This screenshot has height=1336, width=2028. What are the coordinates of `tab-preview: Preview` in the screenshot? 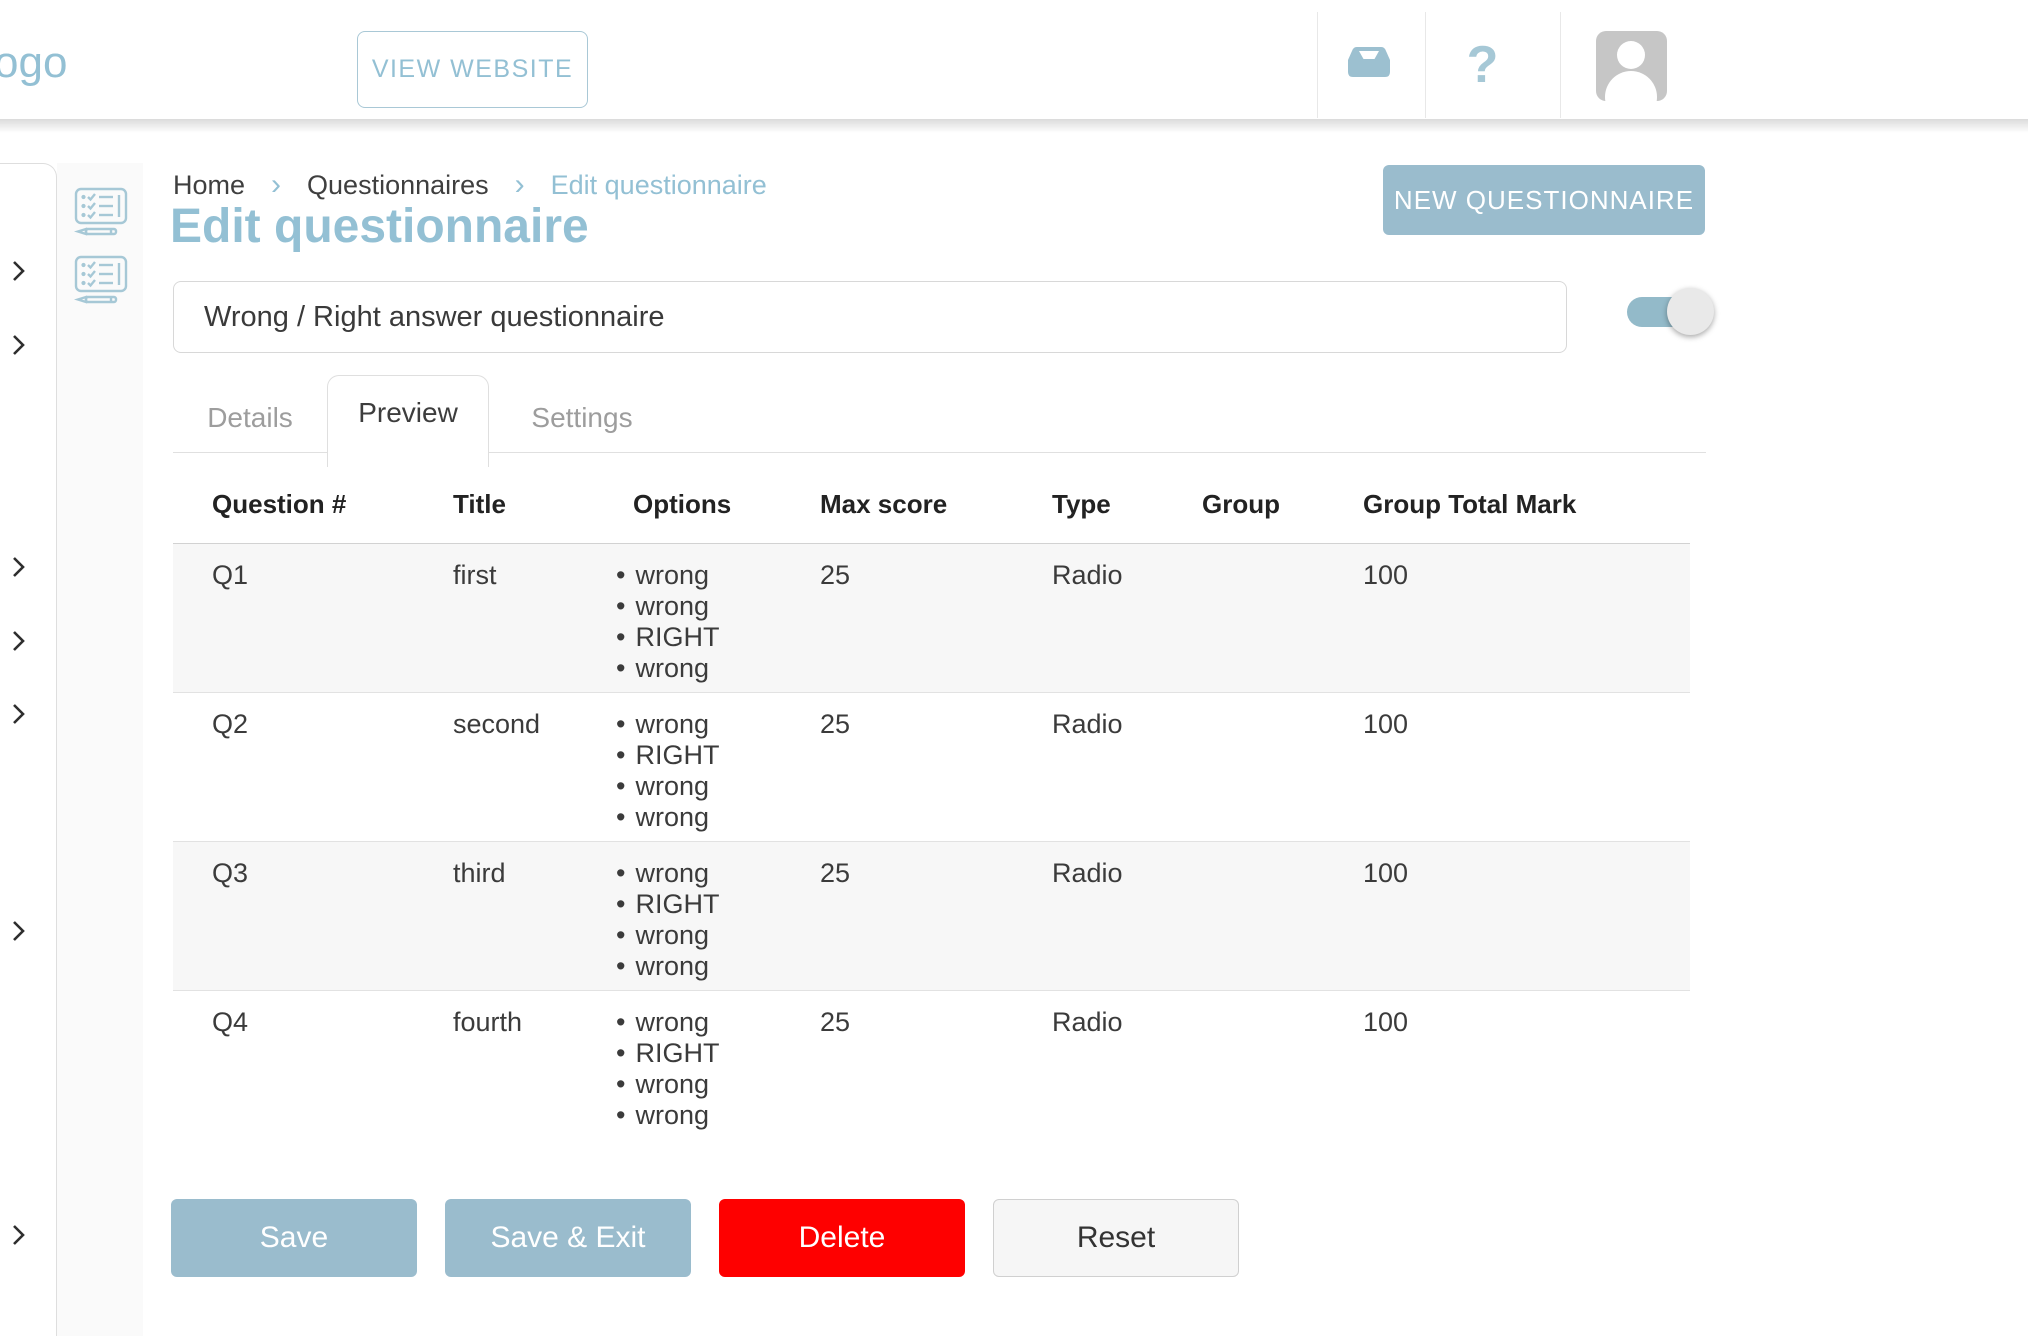 It's located at (408, 421).